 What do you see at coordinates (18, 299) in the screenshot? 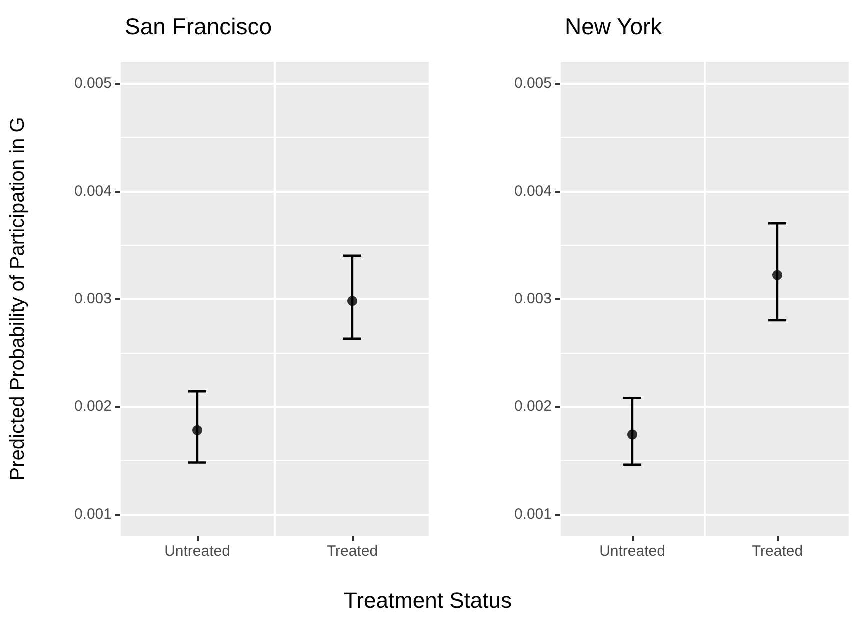
I see `y-axis-title: Predicted Probability of Participation in G` at bounding box center [18, 299].